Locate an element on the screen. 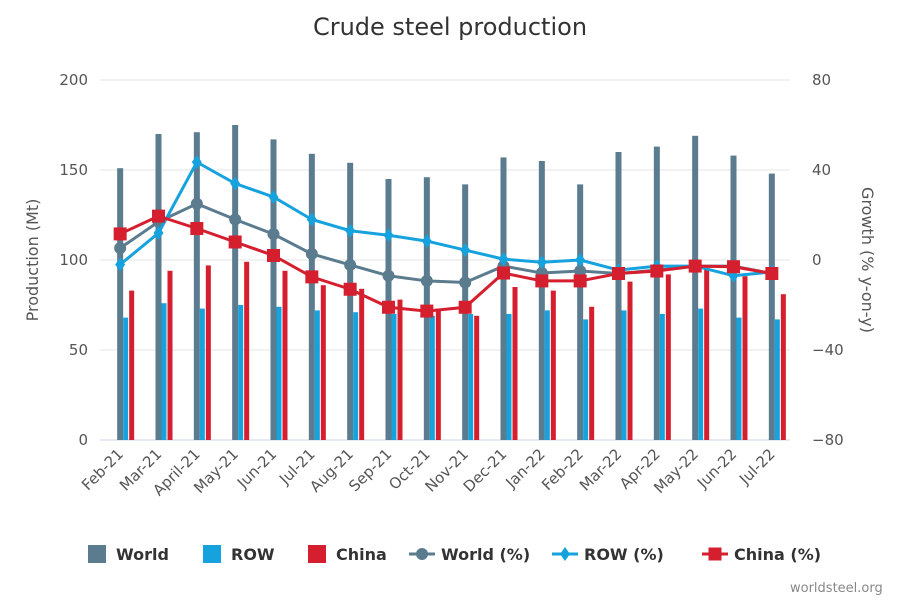  y2-tick-label: 0 is located at coordinates (817, 260).